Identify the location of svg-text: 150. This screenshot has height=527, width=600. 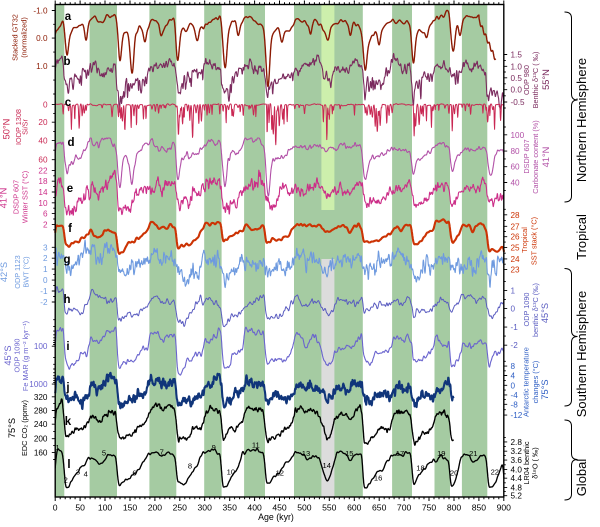
(130, 508).